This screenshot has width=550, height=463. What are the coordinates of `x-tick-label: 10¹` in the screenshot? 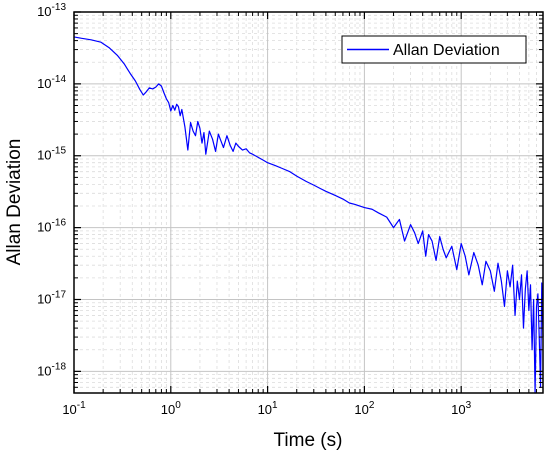 It's located at (268, 408).